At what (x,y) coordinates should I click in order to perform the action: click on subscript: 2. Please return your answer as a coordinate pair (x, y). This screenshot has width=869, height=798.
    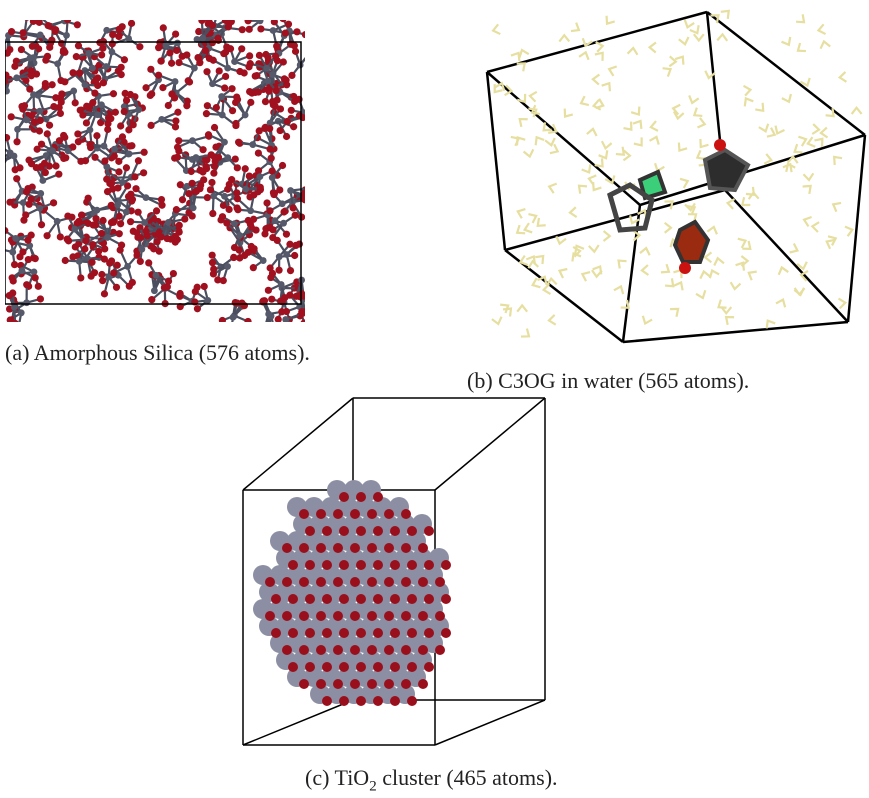
    Looking at the image, I should click on (373, 786).